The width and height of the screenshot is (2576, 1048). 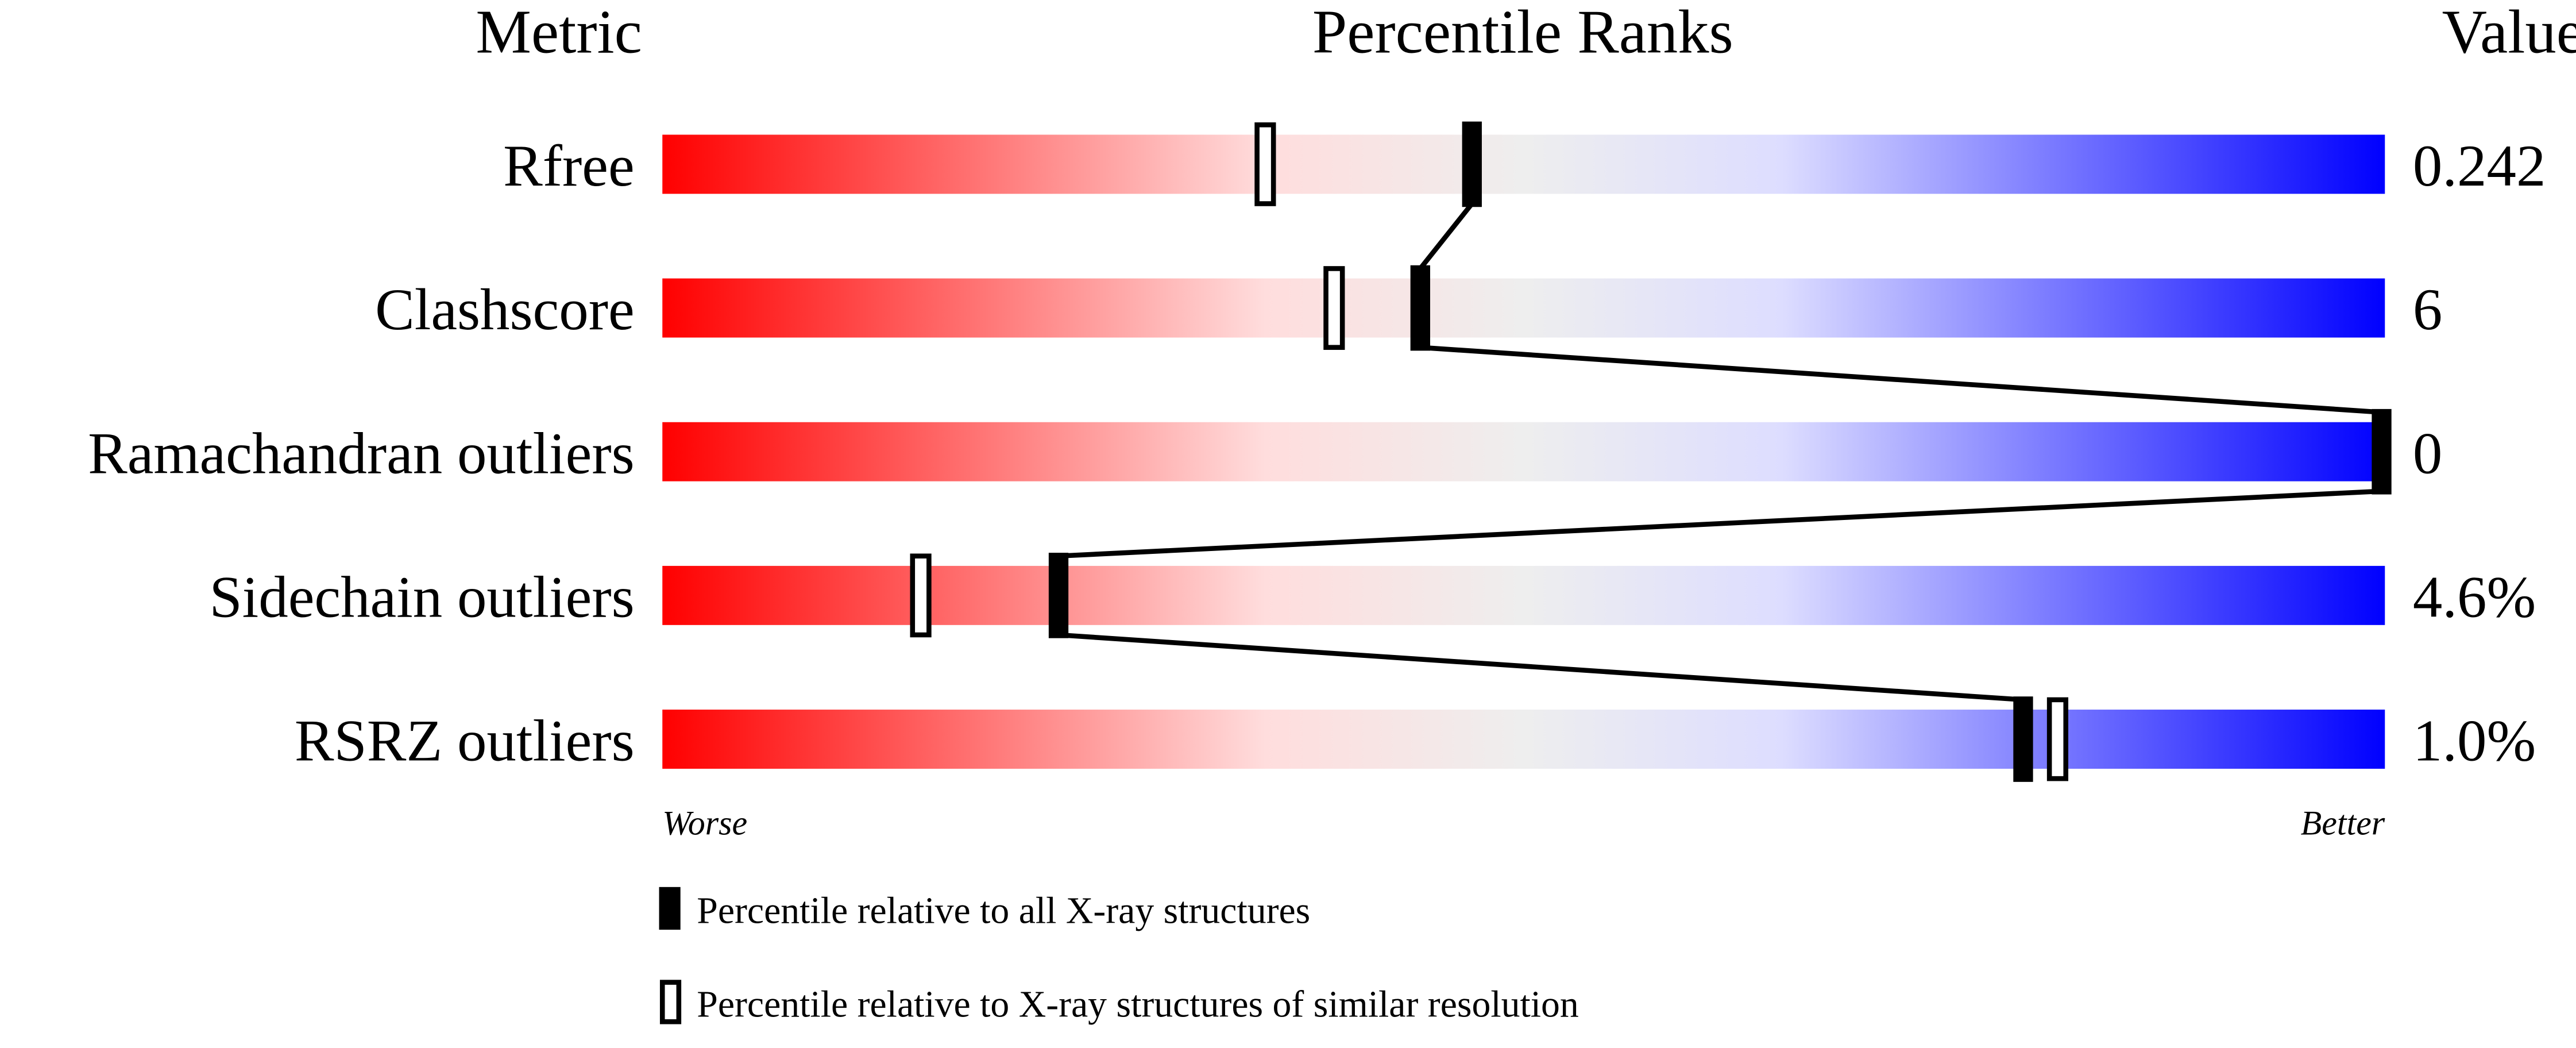 What do you see at coordinates (2479, 166) in the screenshot?
I see `metric-value: 0.242` at bounding box center [2479, 166].